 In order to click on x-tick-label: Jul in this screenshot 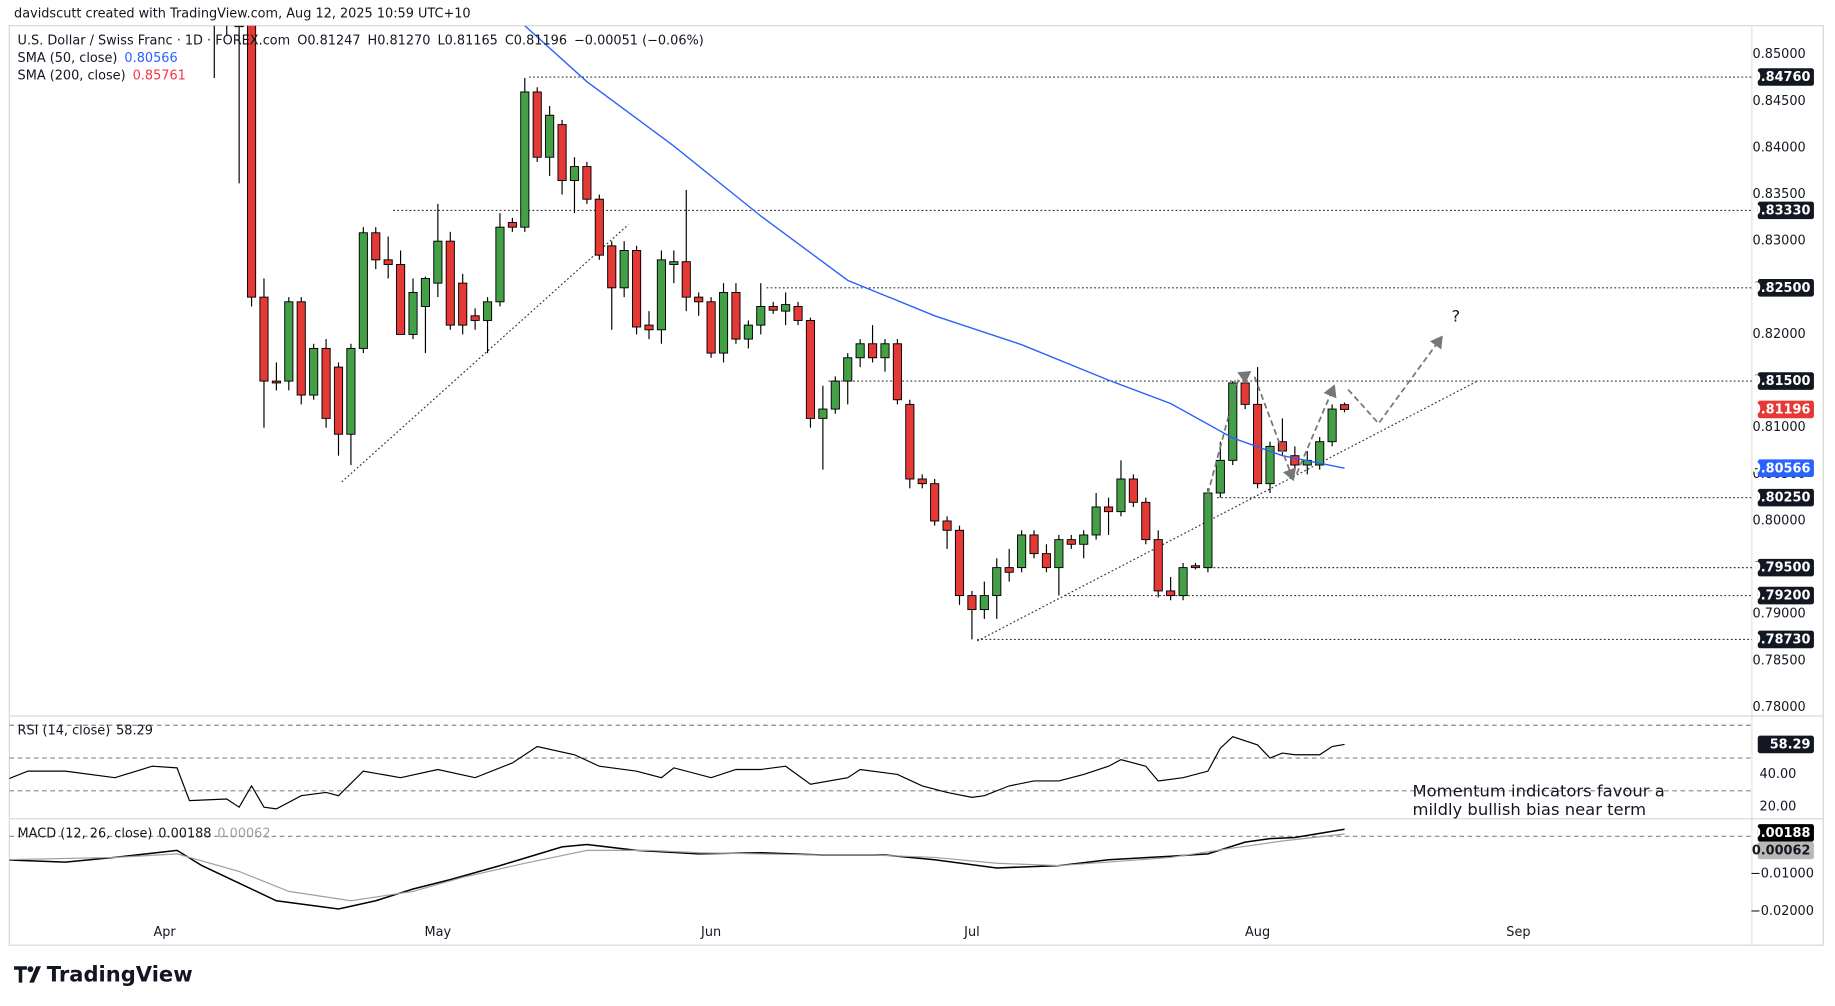, I will do `click(971, 932)`.